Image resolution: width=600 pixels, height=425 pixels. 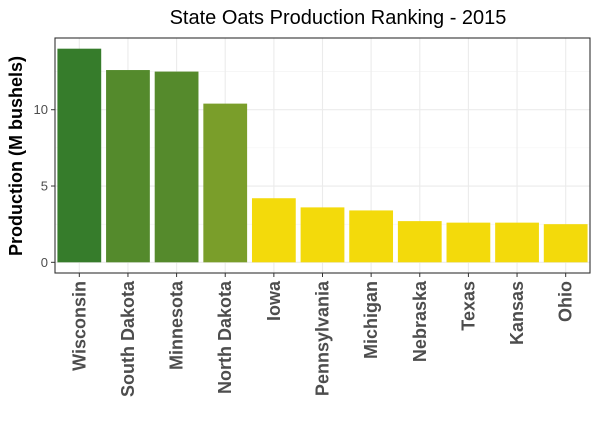 What do you see at coordinates (371, 320) in the screenshot?
I see `x-tick-label: Michigan` at bounding box center [371, 320].